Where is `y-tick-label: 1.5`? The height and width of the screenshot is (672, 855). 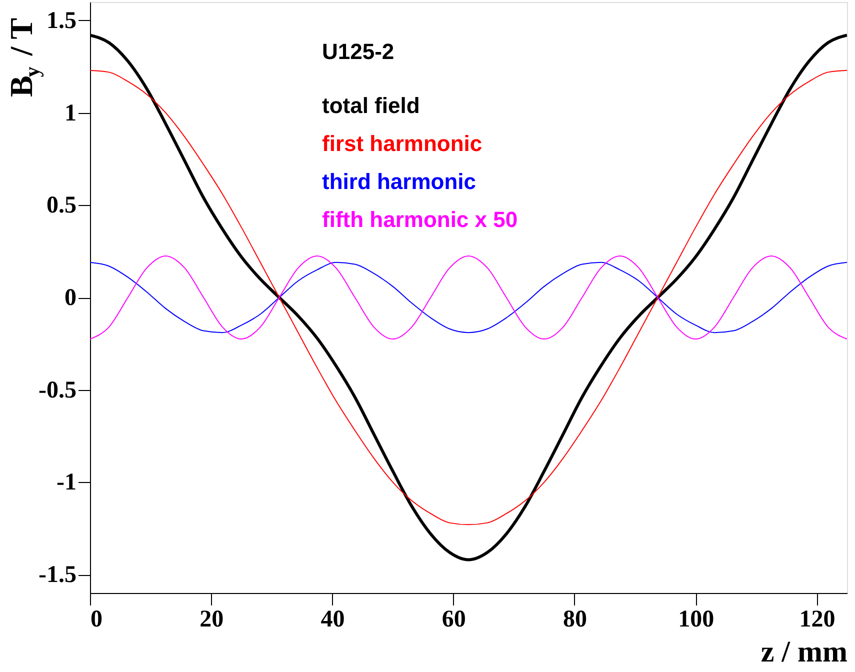
y-tick-label: 1.5 is located at coordinates (61, 21).